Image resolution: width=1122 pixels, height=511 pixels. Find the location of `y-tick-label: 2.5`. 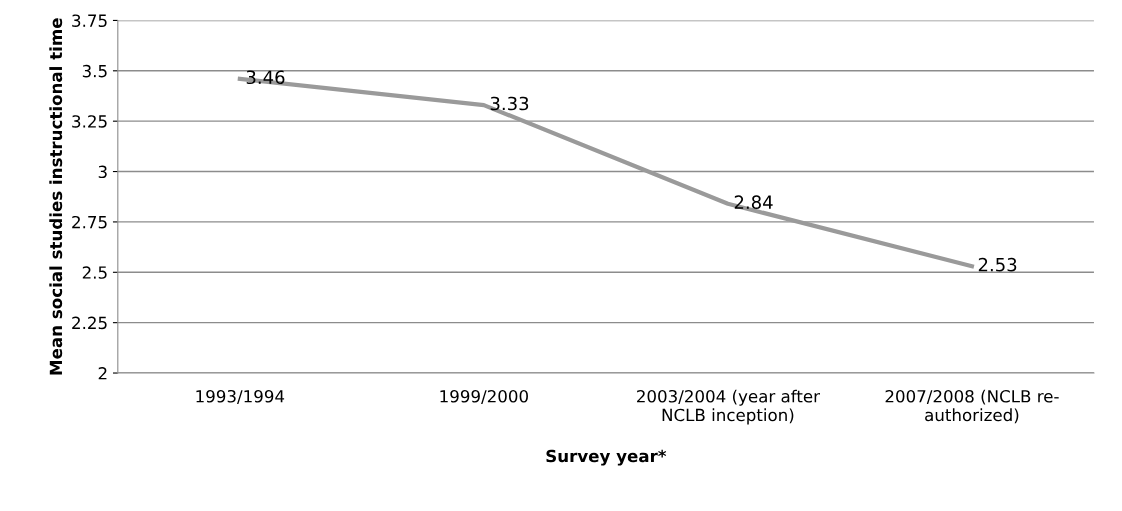

y-tick-label: 2.5 is located at coordinates (94, 272).